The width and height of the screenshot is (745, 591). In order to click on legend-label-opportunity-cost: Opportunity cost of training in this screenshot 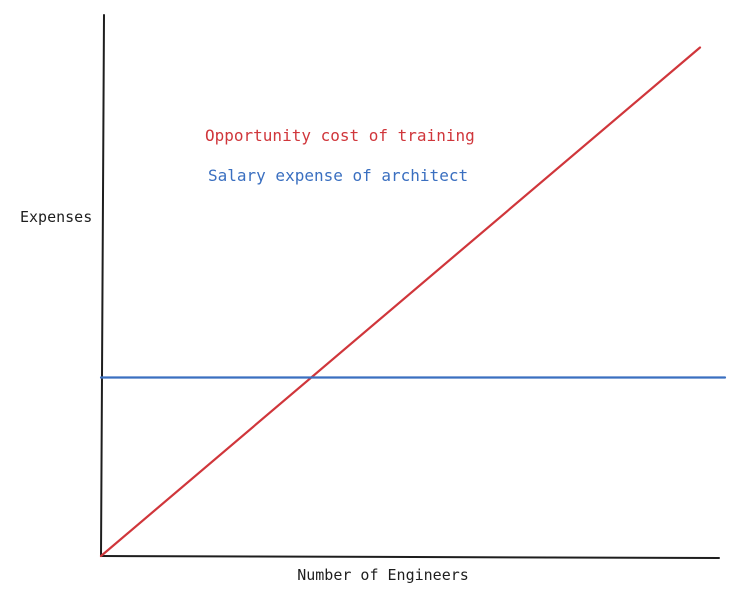, I will do `click(340, 135)`.